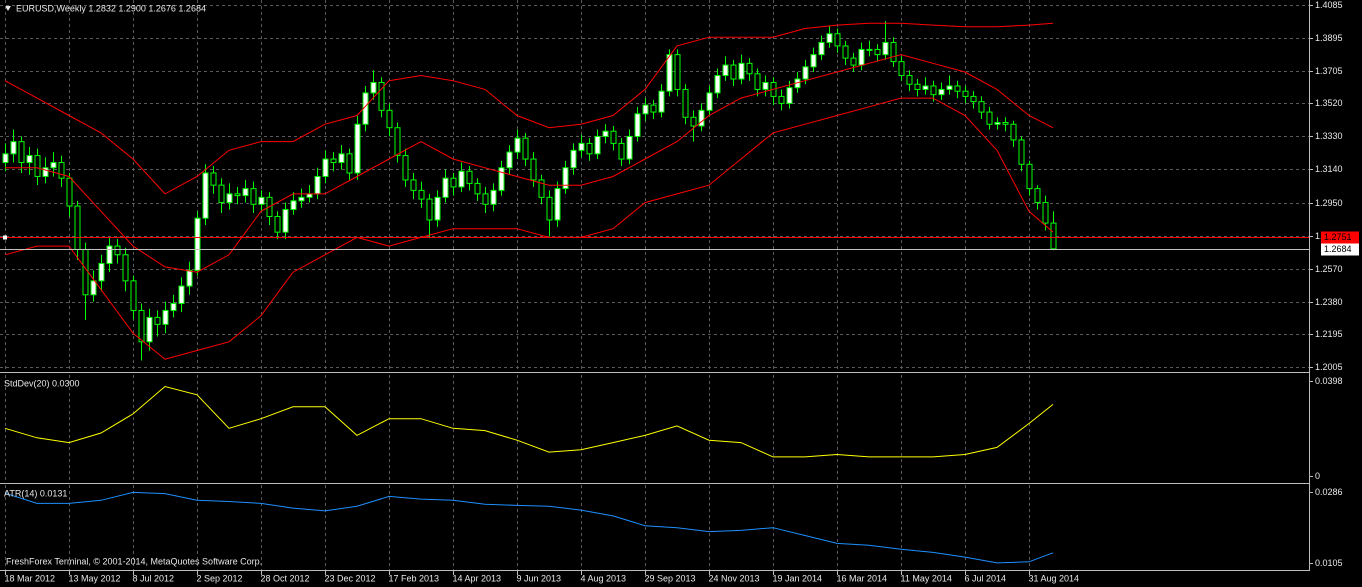  Describe the element at coordinates (1054, 578) in the screenshot. I see `x-tick-label: 31 Aug 2014` at that location.